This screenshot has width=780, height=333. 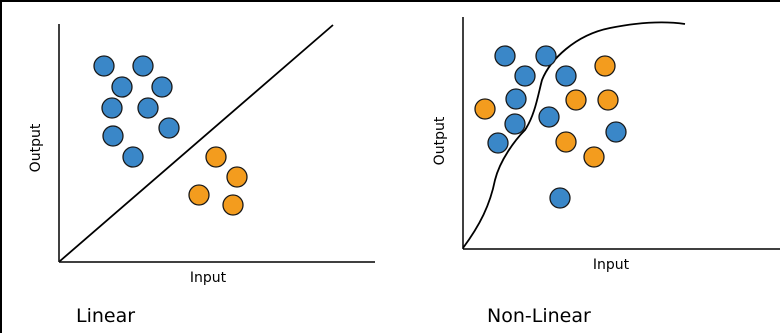 I want to click on nonlinear-points, so click(x=550, y=127).